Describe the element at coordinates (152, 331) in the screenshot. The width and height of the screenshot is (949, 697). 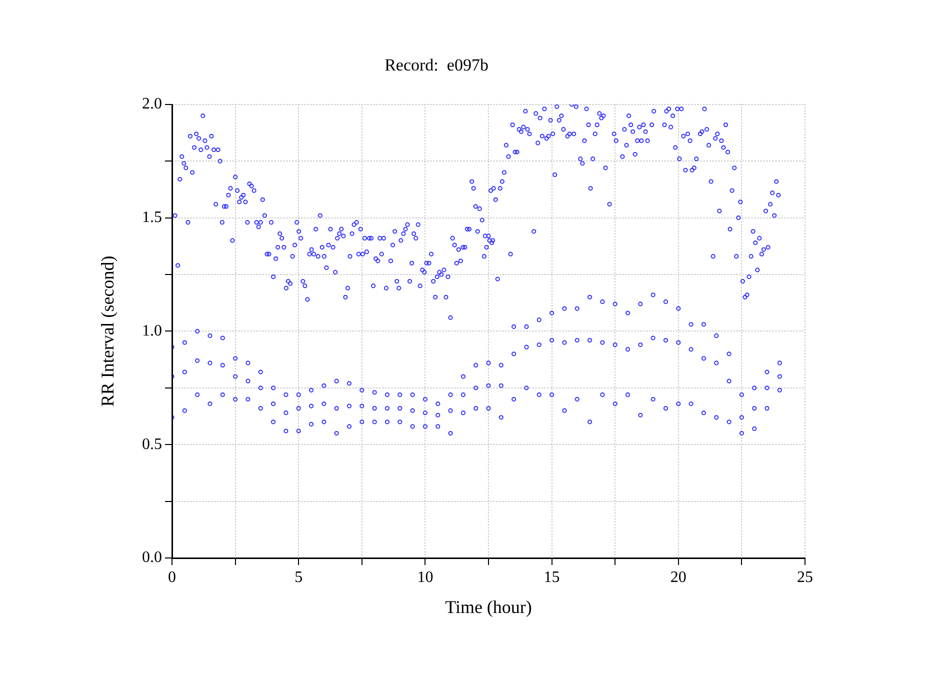
I see `y-tick-label: 1.0` at that location.